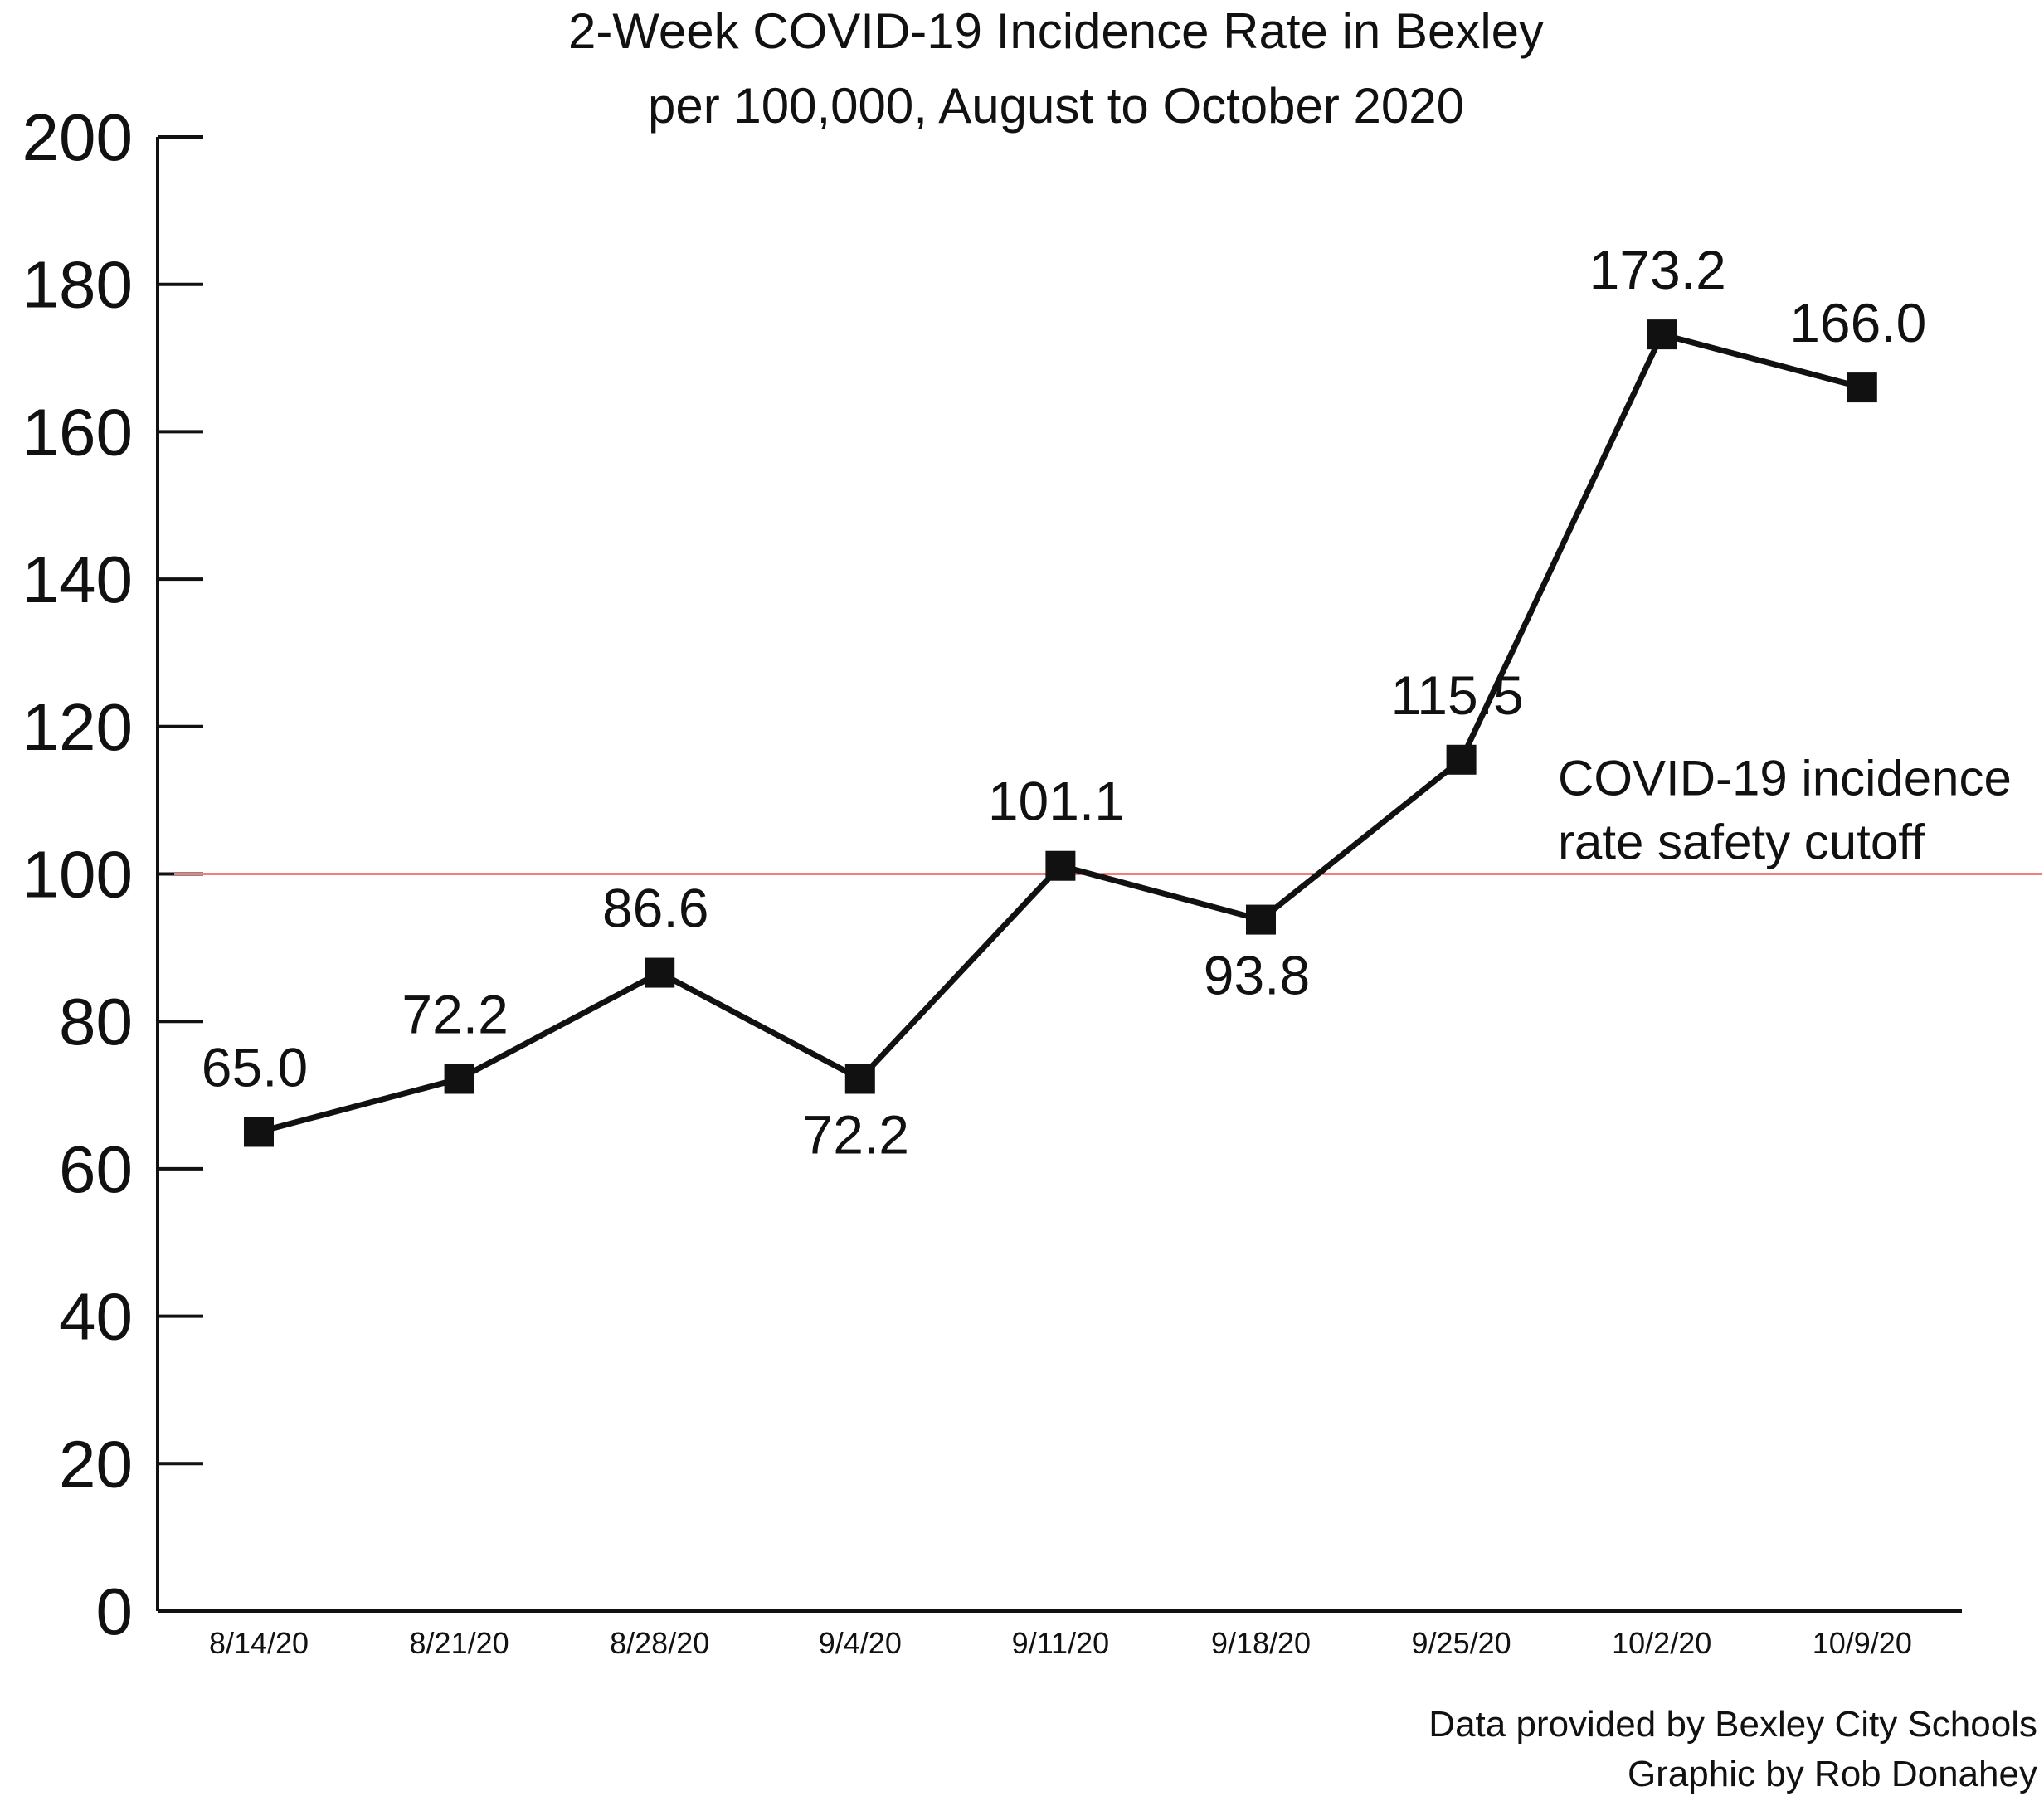  What do you see at coordinates (259, 1643) in the screenshot?
I see `x-tick-label: 8/14/20` at bounding box center [259, 1643].